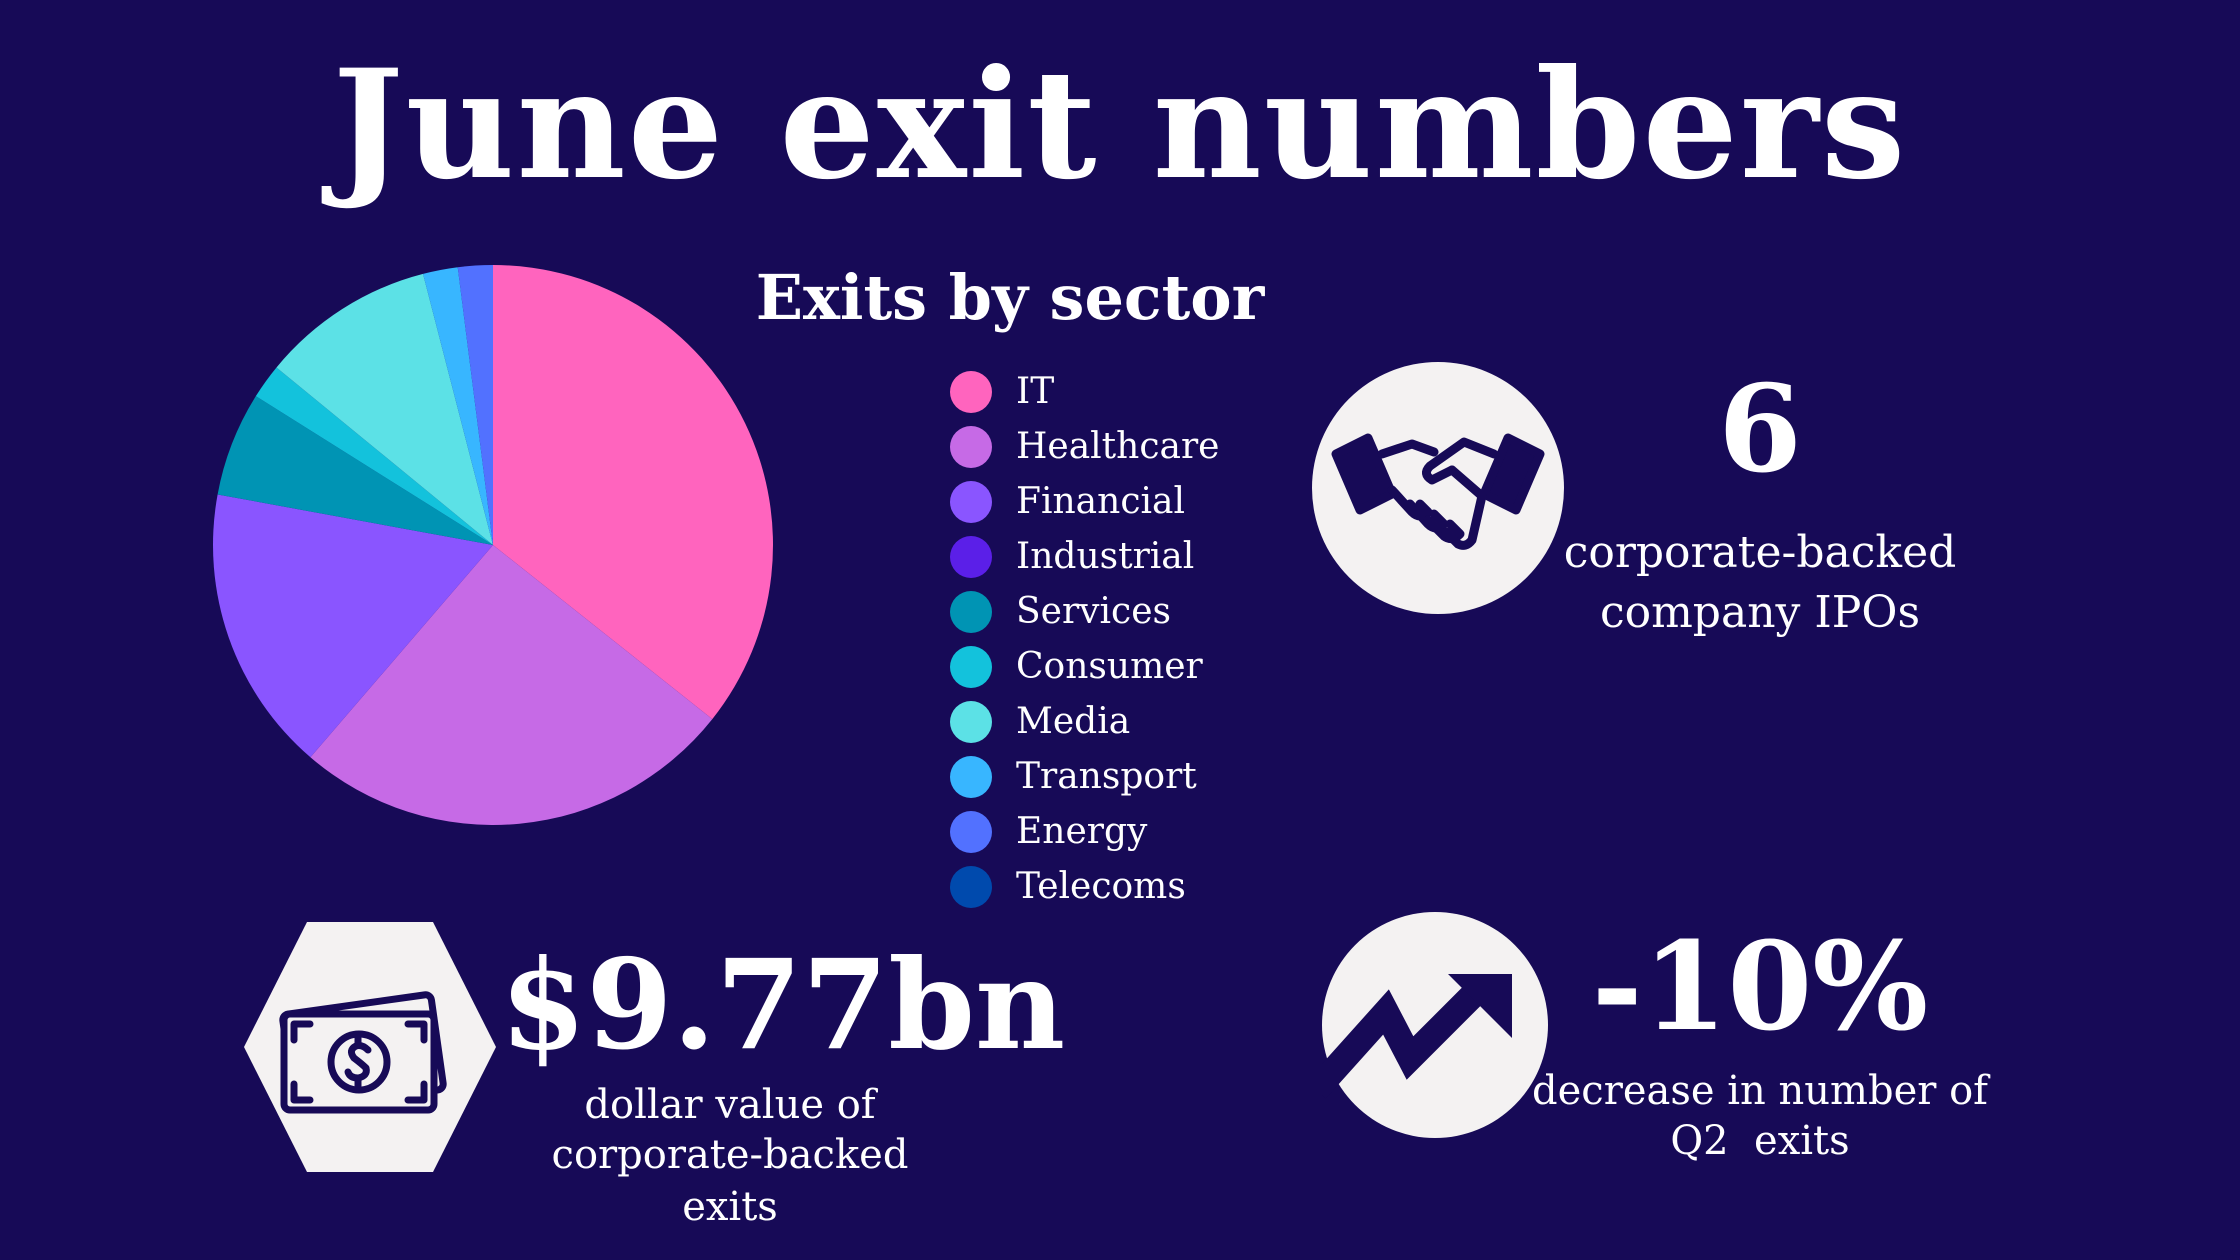 The image size is (2240, 1260). What do you see at coordinates (730, 1105) in the screenshot?
I see `dollar-desc-line1: dollar value of` at bounding box center [730, 1105].